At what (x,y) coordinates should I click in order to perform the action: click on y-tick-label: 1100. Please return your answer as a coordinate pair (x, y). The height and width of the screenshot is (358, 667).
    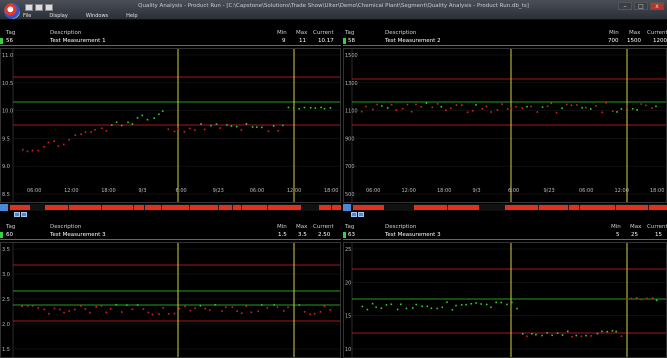
    Looking at the image, I should click on (351, 112).